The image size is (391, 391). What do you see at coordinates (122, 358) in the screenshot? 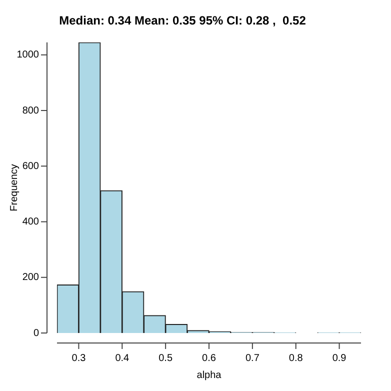
I see `x-tick-label: 0.4` at bounding box center [122, 358].